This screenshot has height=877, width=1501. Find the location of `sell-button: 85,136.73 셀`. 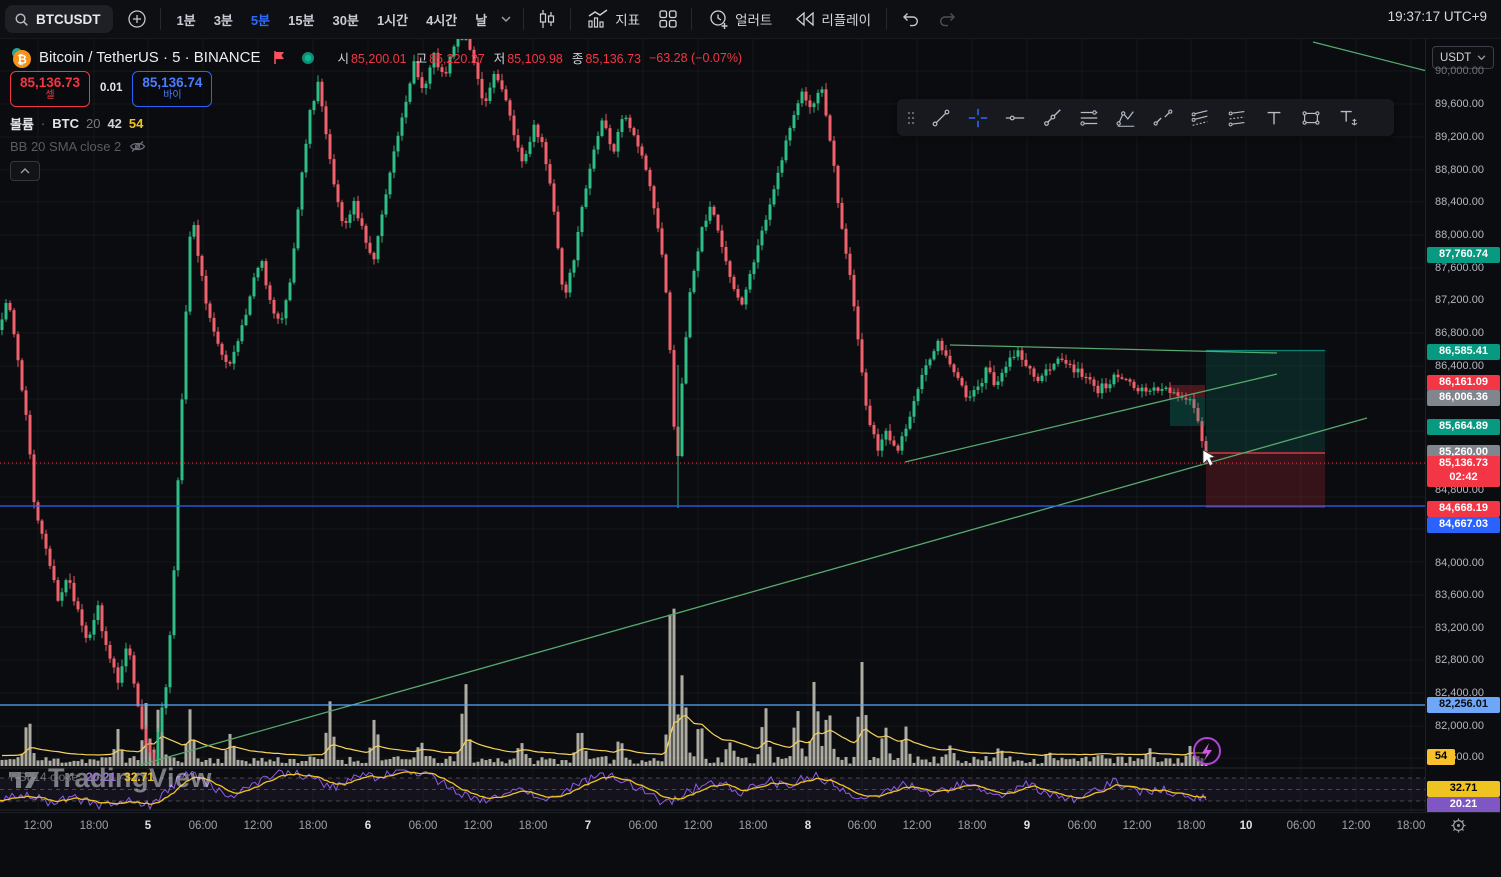

sell-button: 85,136.73 셀 is located at coordinates (50, 89).